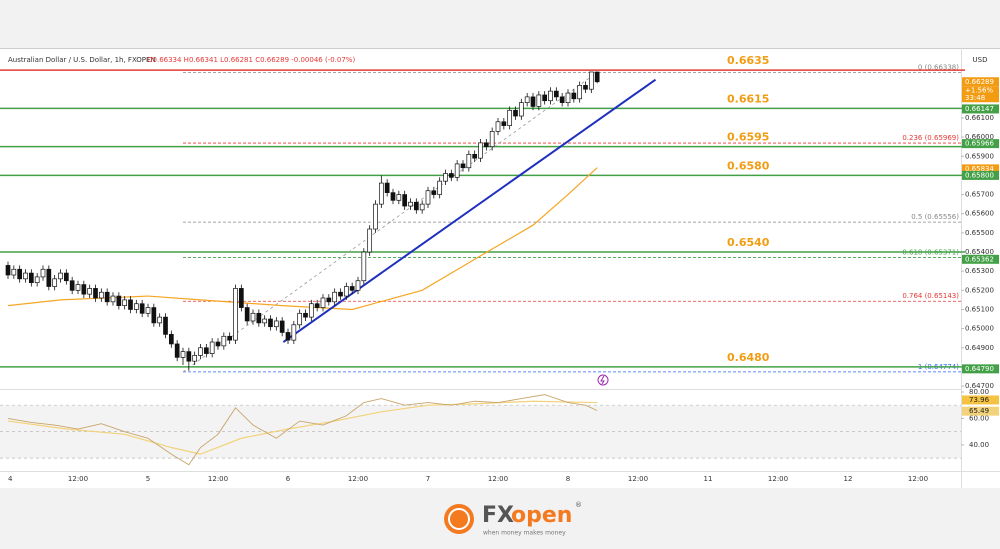  Describe the element at coordinates (748, 357) in the screenshot. I see `level-label: 0.6480` at that location.